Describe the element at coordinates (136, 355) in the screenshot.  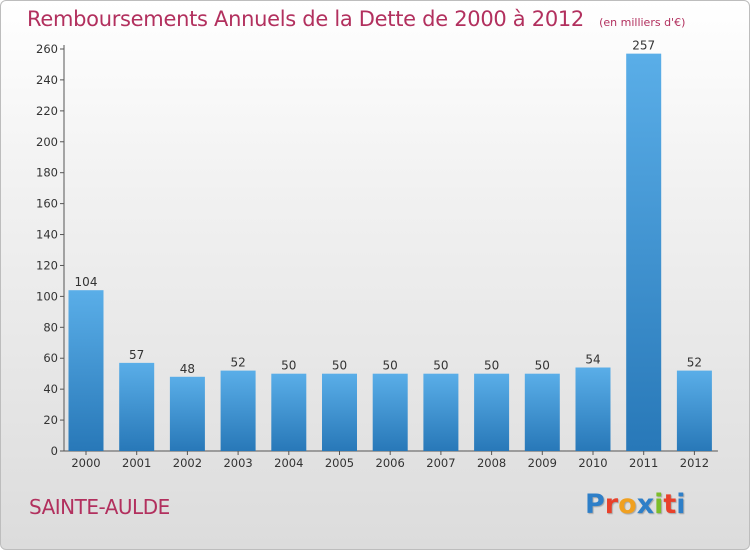
I see `value-label: 57` at that location.